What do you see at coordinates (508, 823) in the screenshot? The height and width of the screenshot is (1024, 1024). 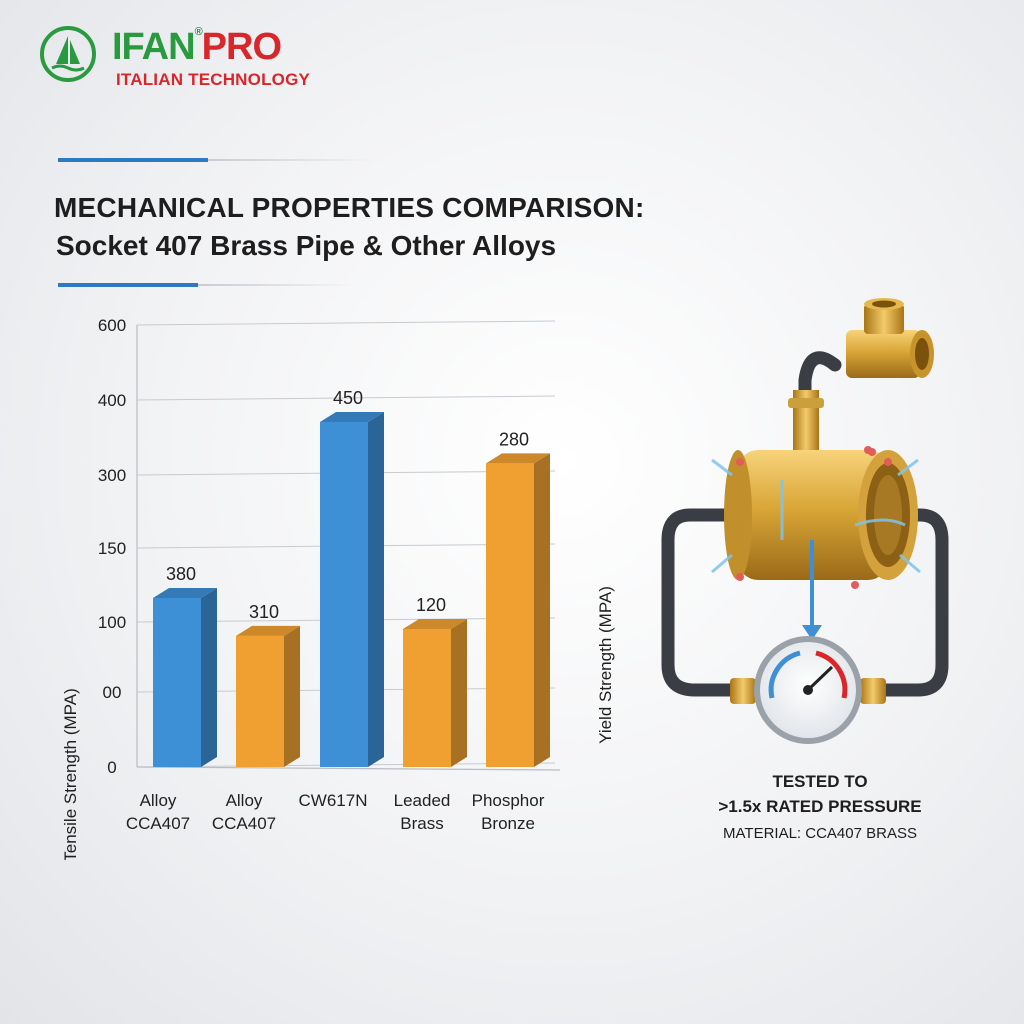 I see `category-label: Bronze` at bounding box center [508, 823].